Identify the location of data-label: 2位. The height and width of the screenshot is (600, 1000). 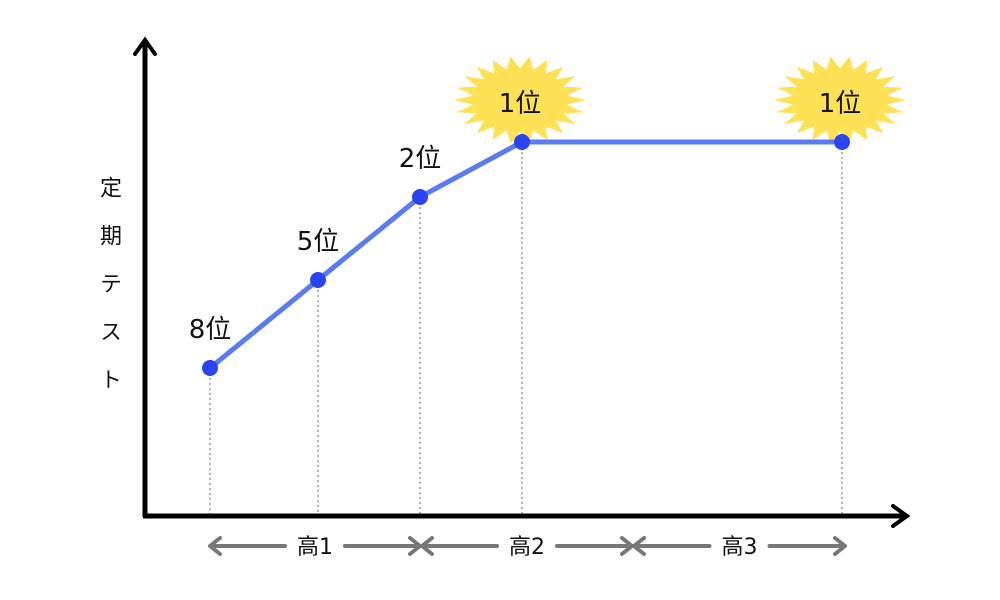
(420, 159).